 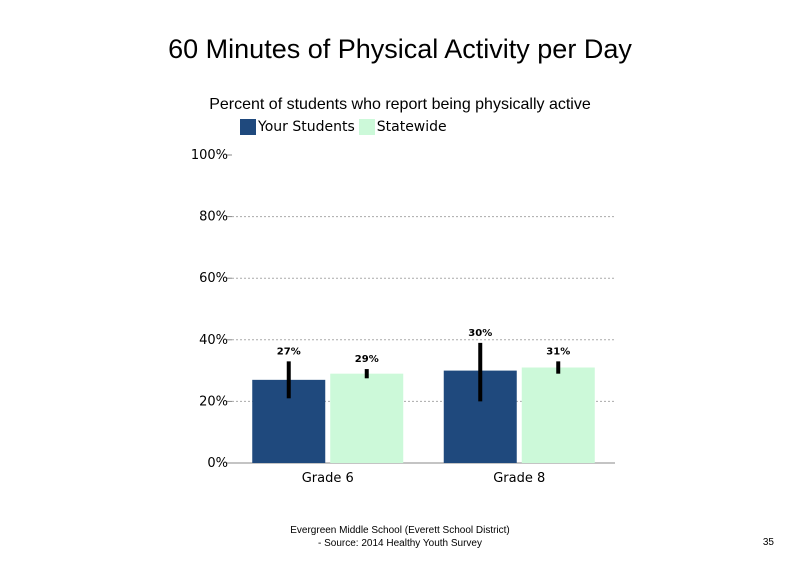 I want to click on legend-label-statewide: Statewide, so click(x=411, y=127).